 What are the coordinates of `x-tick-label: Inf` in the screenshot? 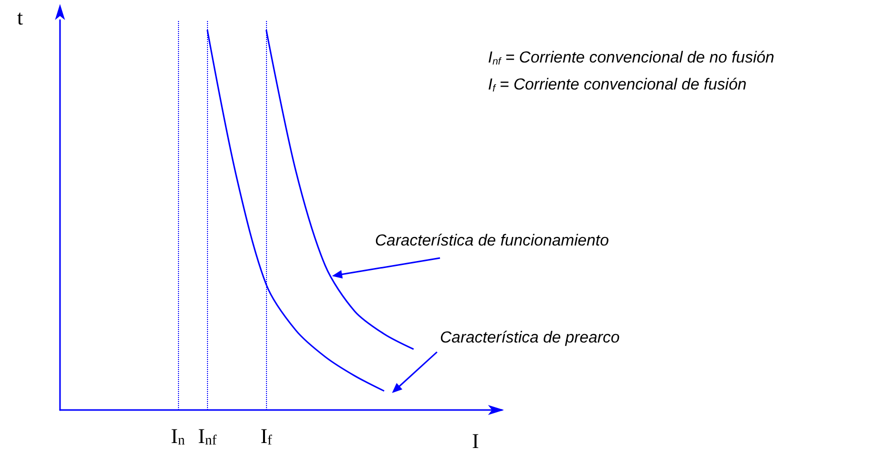 It's located at (207, 436).